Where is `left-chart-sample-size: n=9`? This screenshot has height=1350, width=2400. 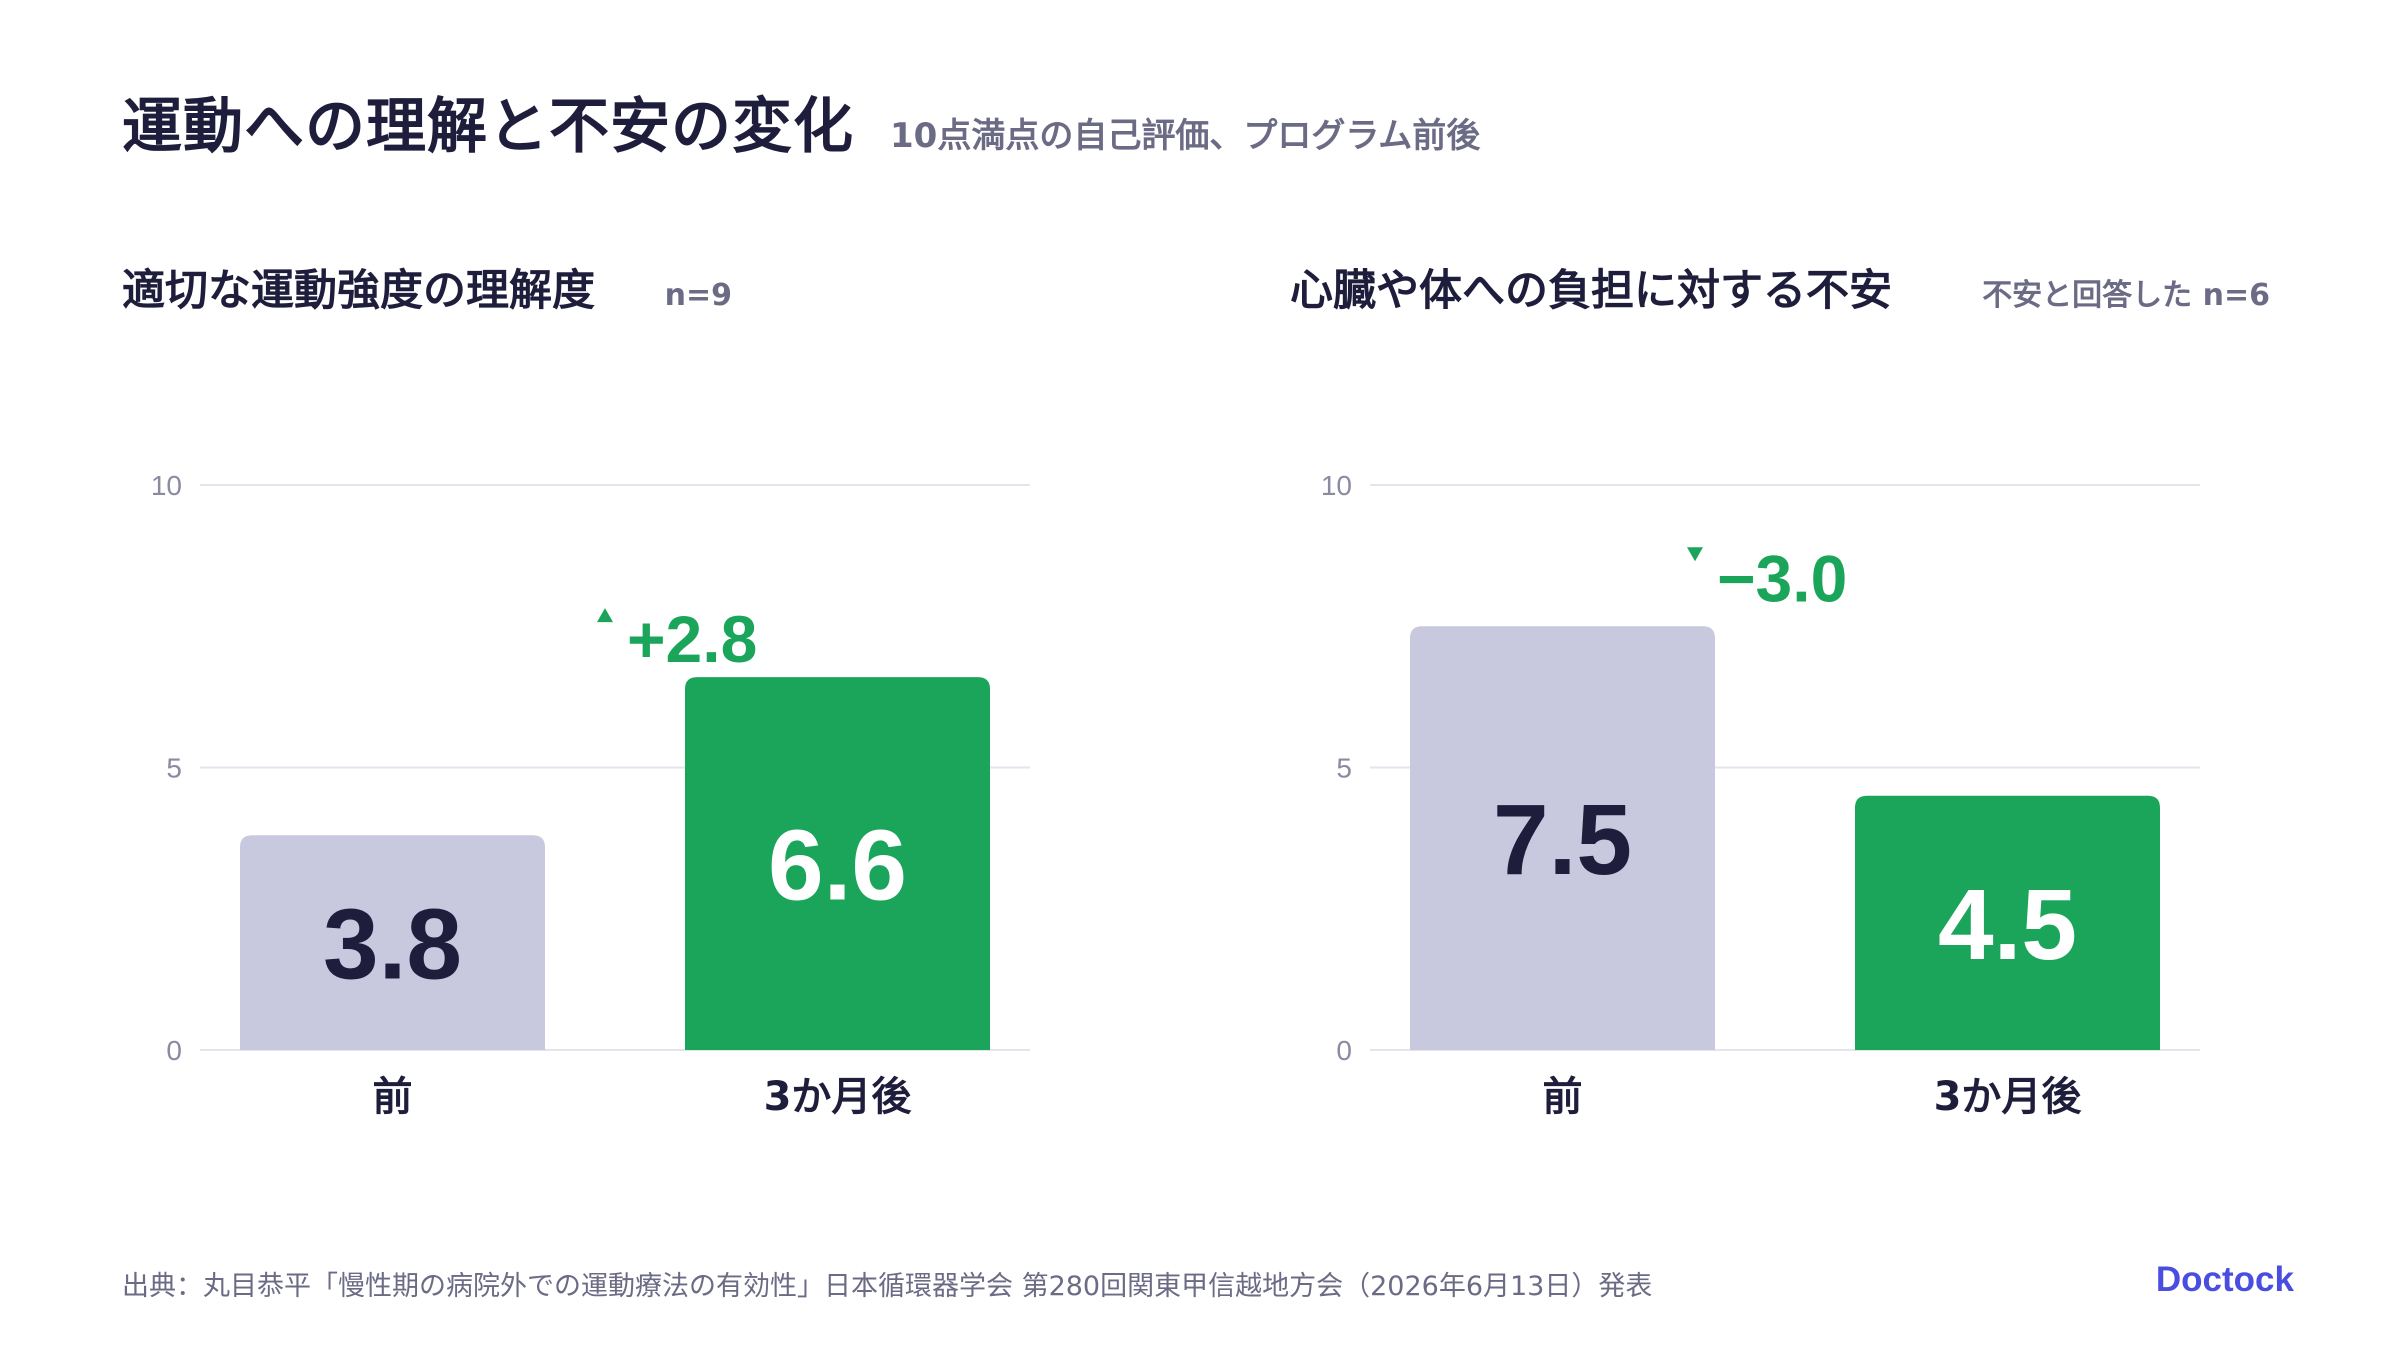
left-chart-sample-size: n=9 is located at coordinates (698, 295).